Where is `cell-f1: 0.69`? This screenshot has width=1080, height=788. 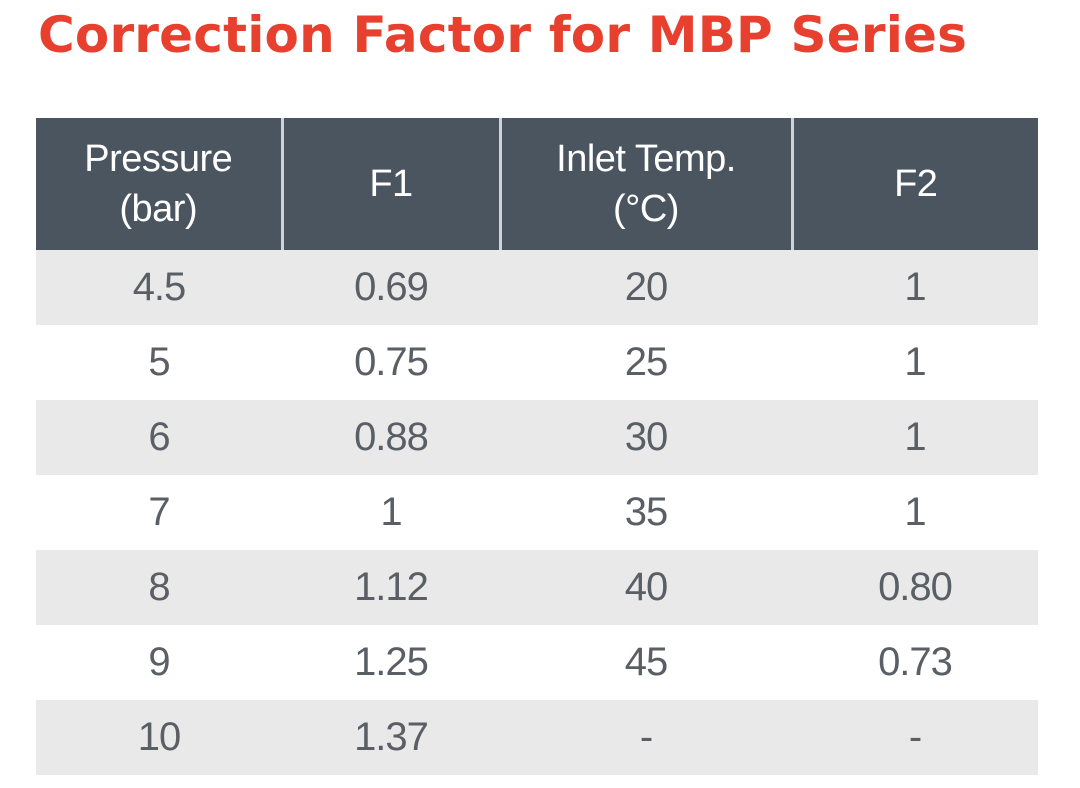
cell-f1: 0.69 is located at coordinates (391, 287).